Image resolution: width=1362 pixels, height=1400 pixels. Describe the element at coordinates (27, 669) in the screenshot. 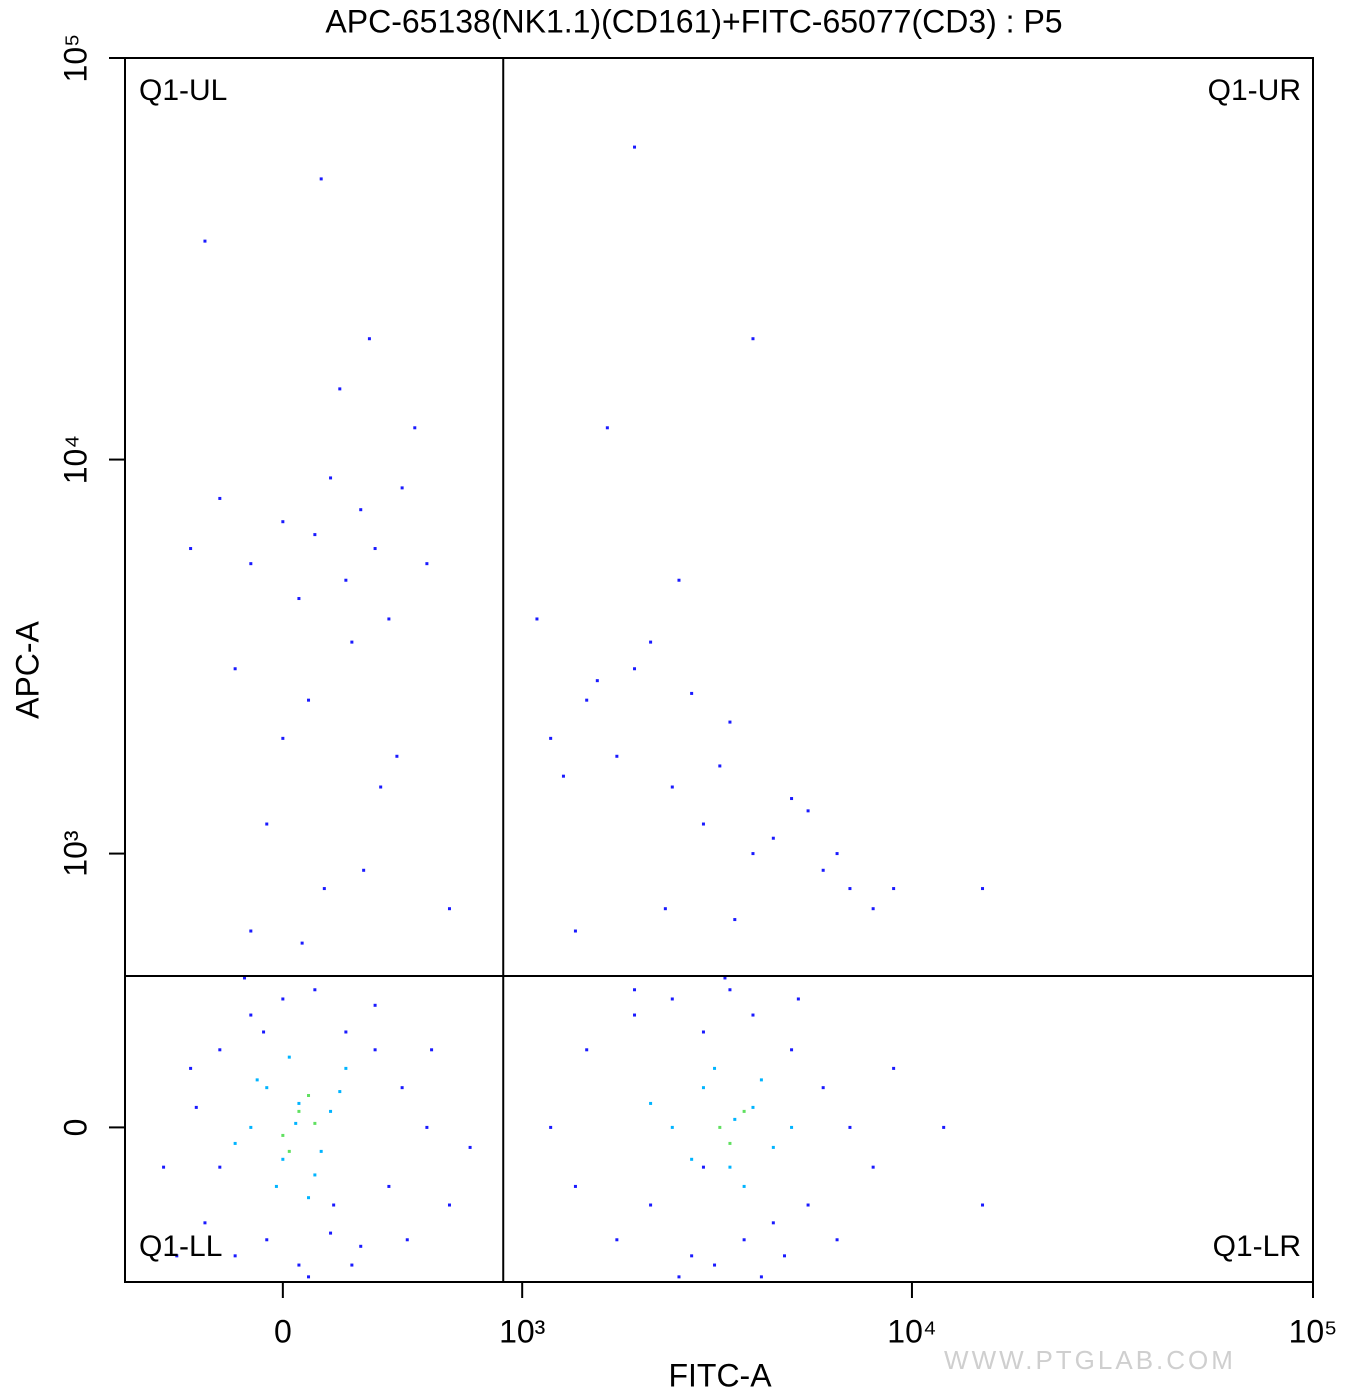

I see `y-axis-label: APC-A` at that location.